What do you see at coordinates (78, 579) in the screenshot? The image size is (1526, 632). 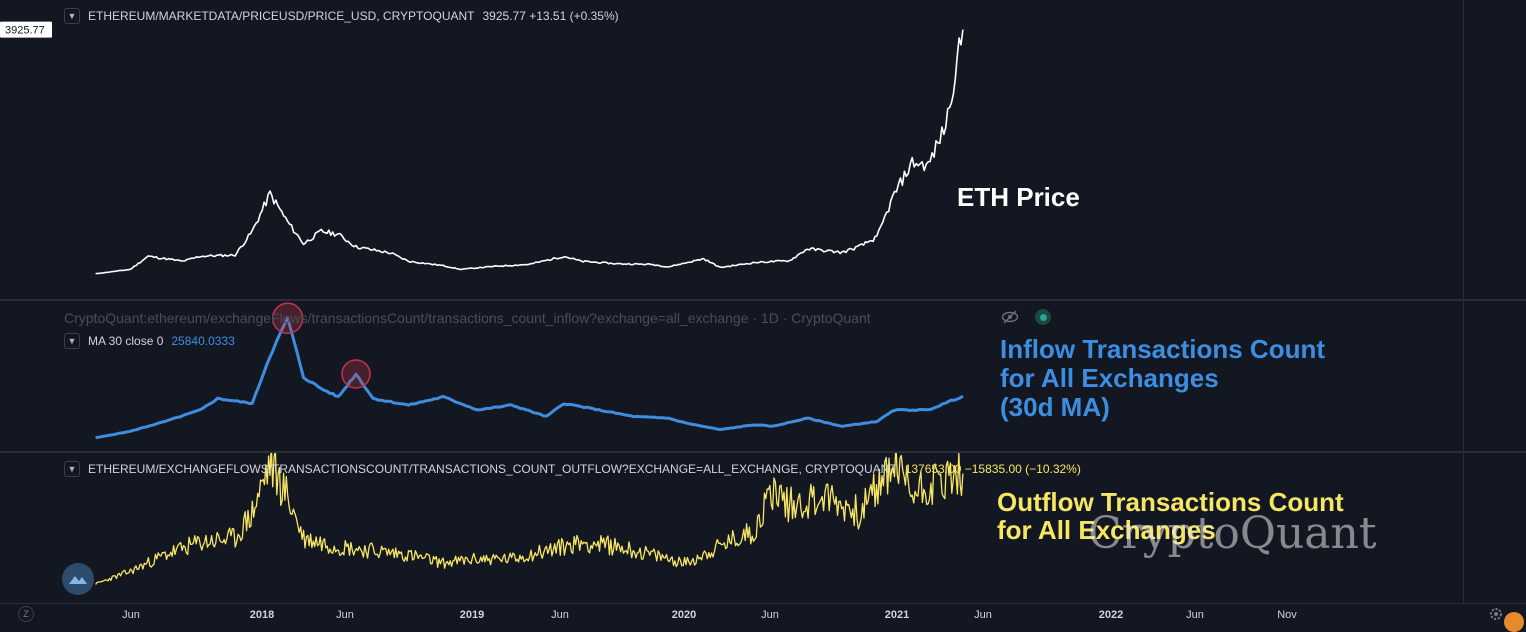 I see `cryptoquant-logo-icon` at bounding box center [78, 579].